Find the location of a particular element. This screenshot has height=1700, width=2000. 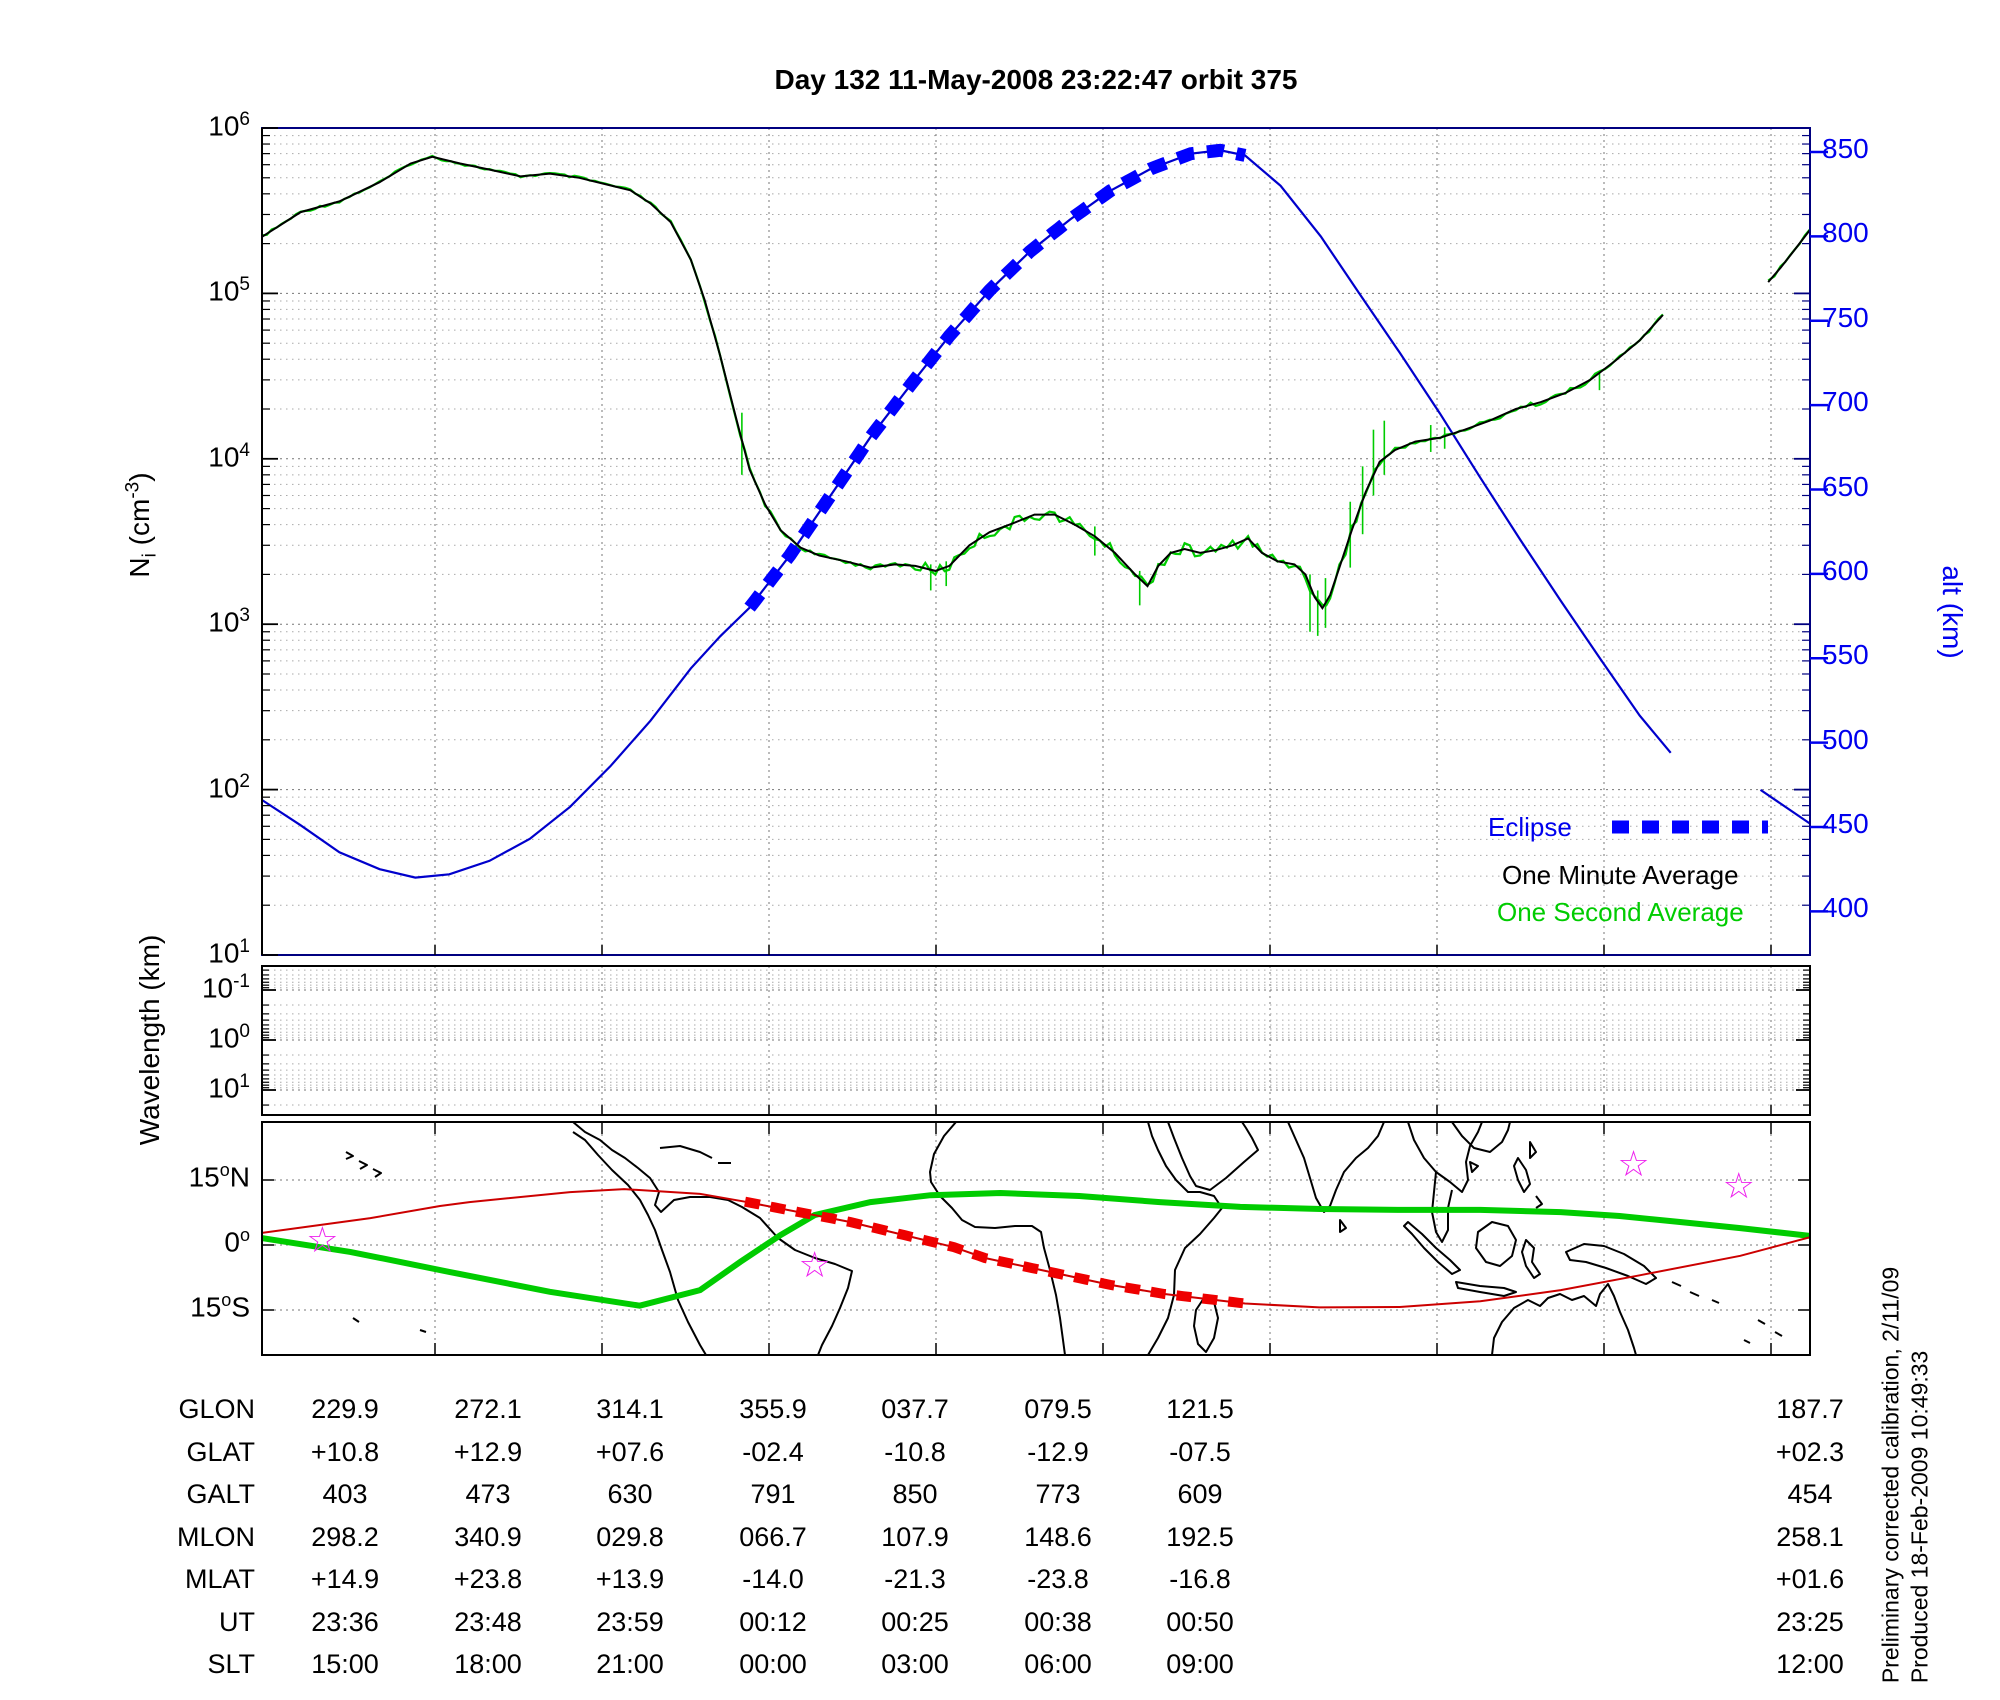

table-cell-glat: -10.8 is located at coordinates (915, 1452).